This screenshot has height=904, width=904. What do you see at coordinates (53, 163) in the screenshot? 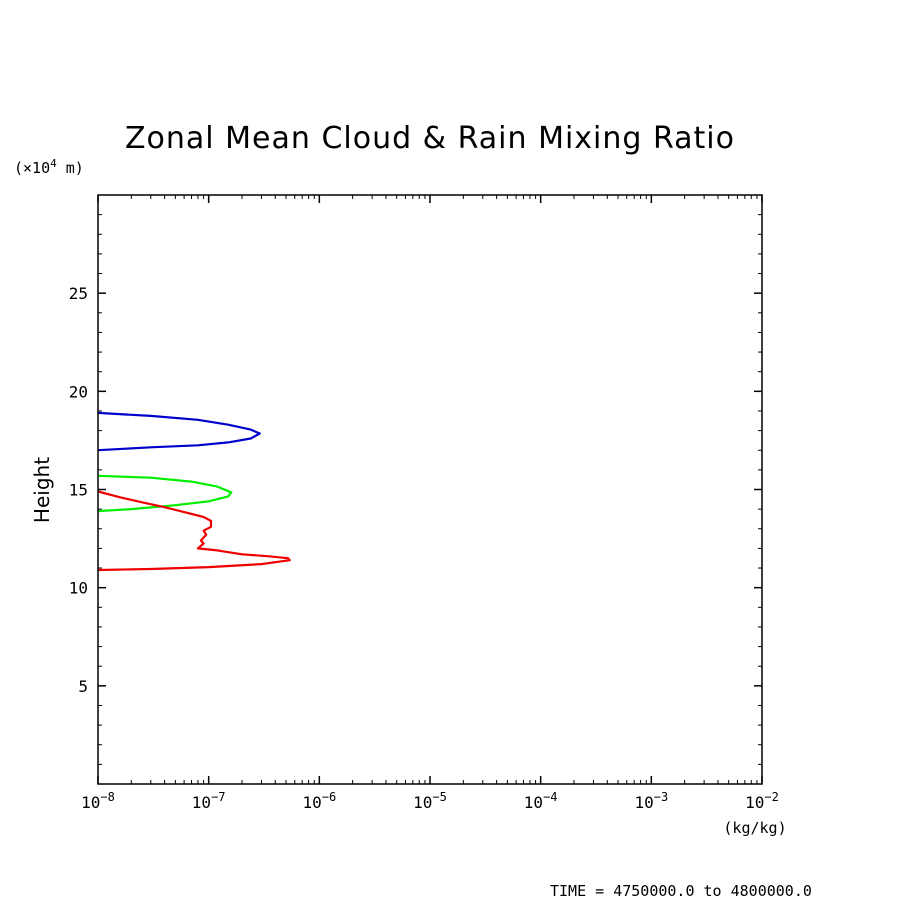
I see `y-axis-unit-exponent: 4` at bounding box center [53, 163].